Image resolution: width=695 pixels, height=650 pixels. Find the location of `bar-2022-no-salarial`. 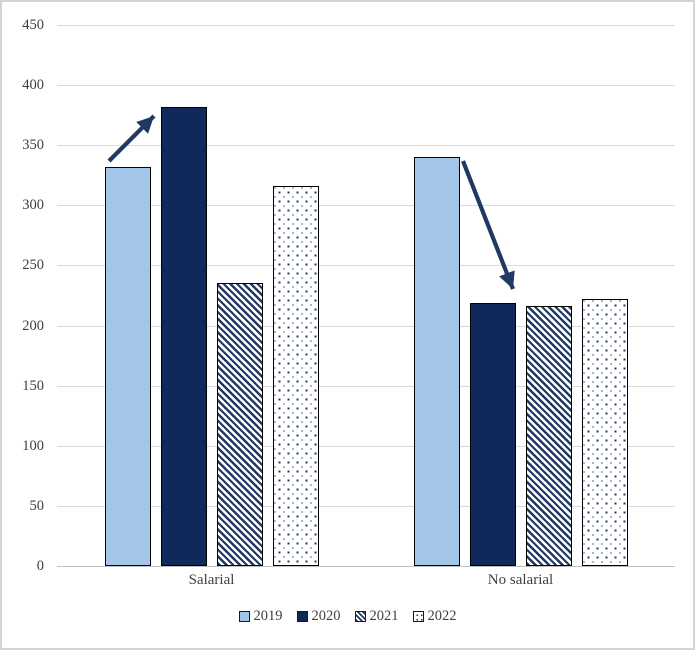

bar-2022-no-salarial is located at coordinates (604, 432).